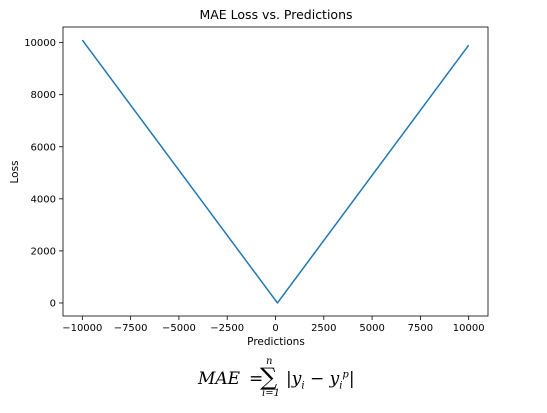 Image resolution: width=547 pixels, height=413 pixels. What do you see at coordinates (43, 173) in the screenshot?
I see `y-axis: 0 2000 4000 6000 8000 10000` at bounding box center [43, 173].